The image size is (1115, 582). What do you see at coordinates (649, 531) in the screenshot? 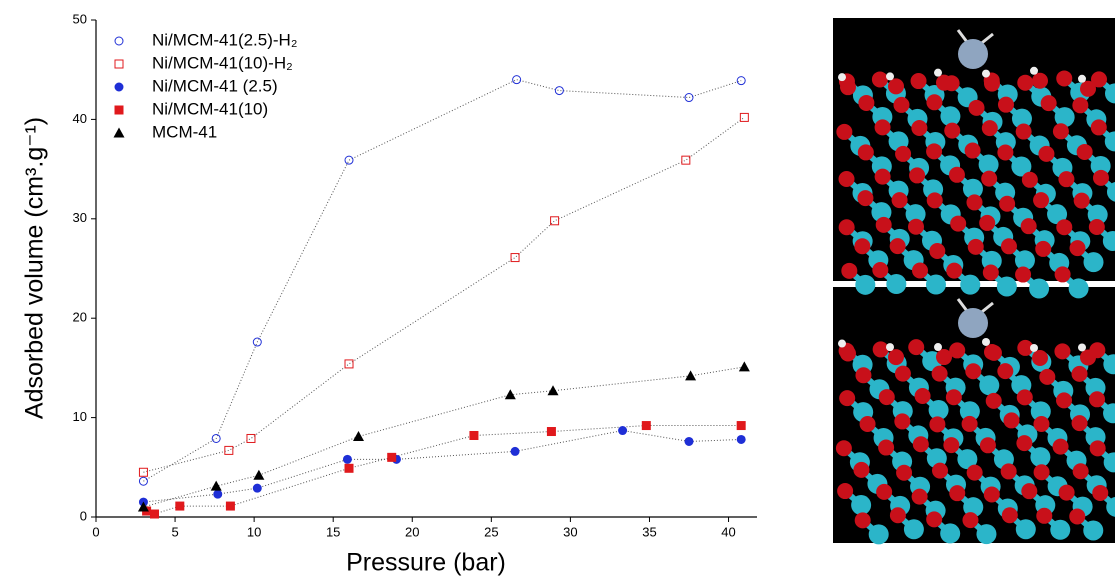
I see `x-tick-label: 35` at bounding box center [649, 531].